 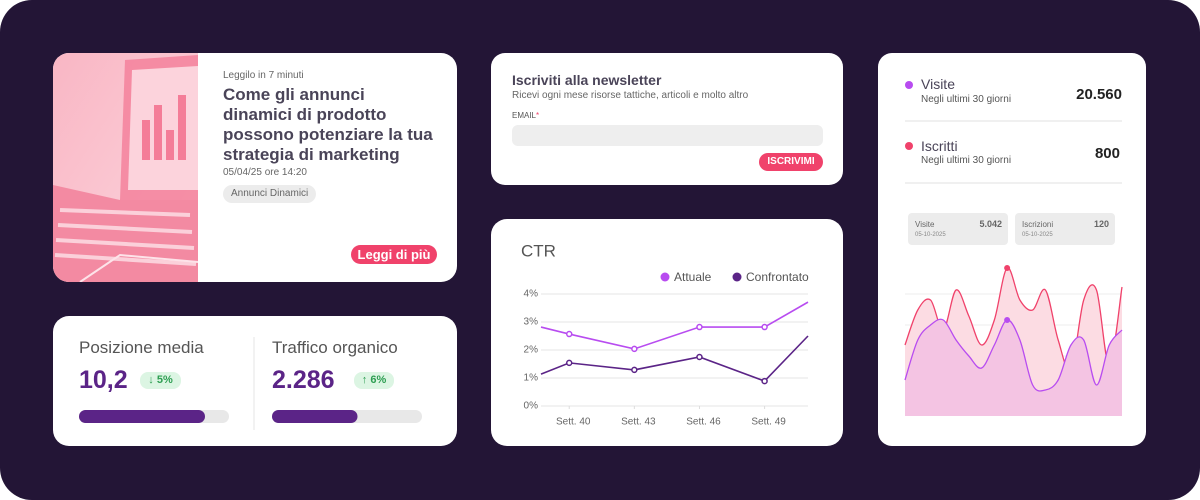 I want to click on x-tick-label: Sett. 46, so click(x=703, y=422).